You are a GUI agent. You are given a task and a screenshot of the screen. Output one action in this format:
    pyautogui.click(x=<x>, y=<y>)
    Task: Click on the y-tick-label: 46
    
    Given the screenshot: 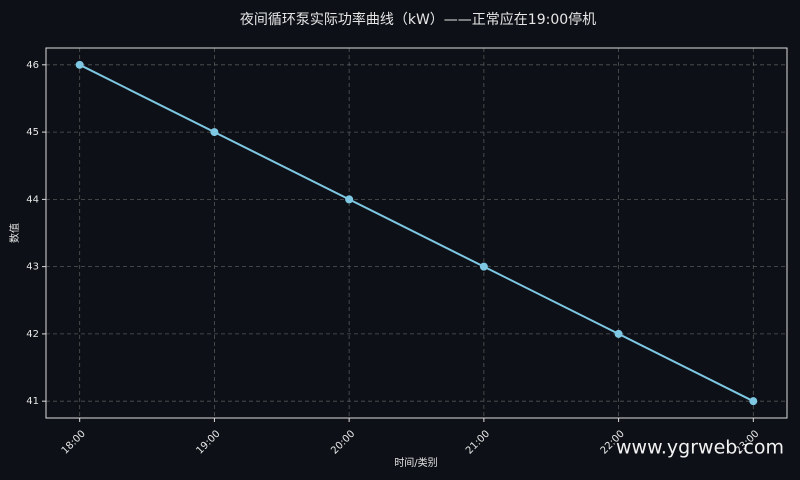 What is the action you would take?
    pyautogui.click(x=32, y=65)
    